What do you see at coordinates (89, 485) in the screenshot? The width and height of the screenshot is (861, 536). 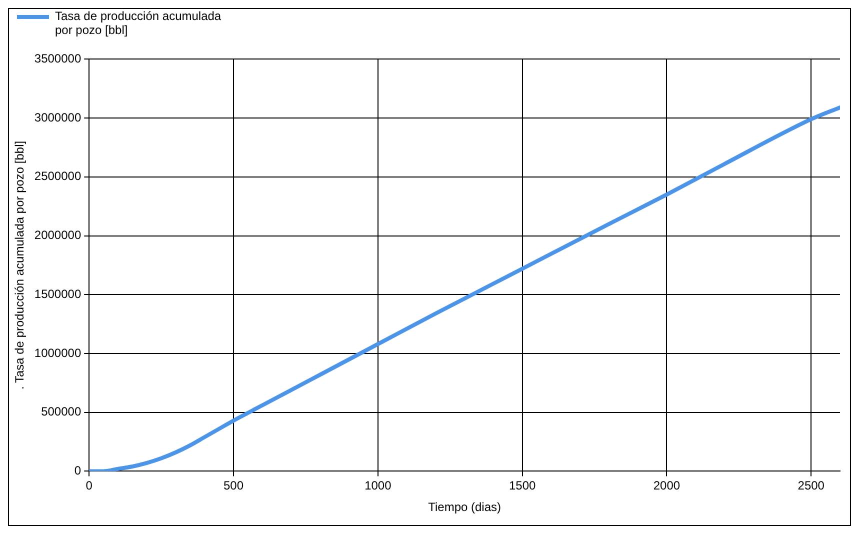 I see `x-tick-label: 0` at bounding box center [89, 485].